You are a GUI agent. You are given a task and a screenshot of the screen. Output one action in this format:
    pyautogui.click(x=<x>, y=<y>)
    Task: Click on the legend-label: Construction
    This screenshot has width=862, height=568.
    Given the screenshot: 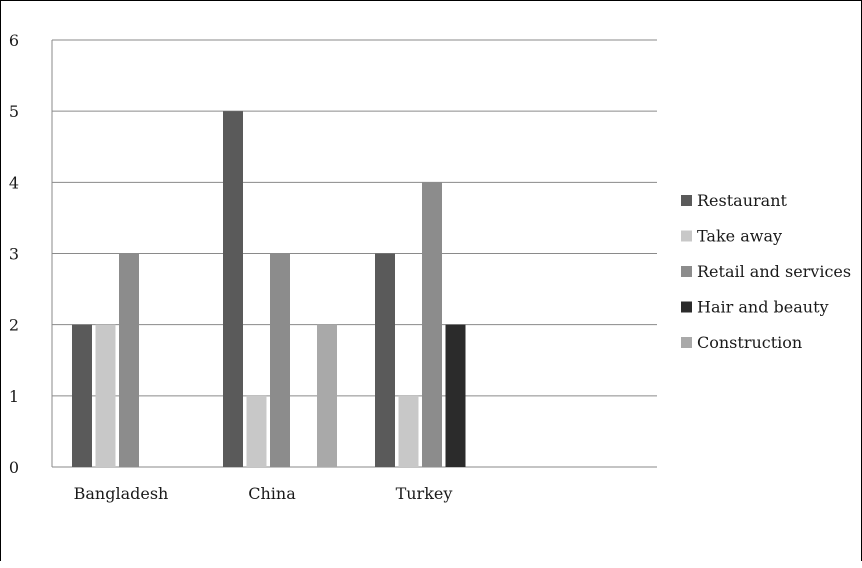 What is the action you would take?
    pyautogui.click(x=749, y=342)
    